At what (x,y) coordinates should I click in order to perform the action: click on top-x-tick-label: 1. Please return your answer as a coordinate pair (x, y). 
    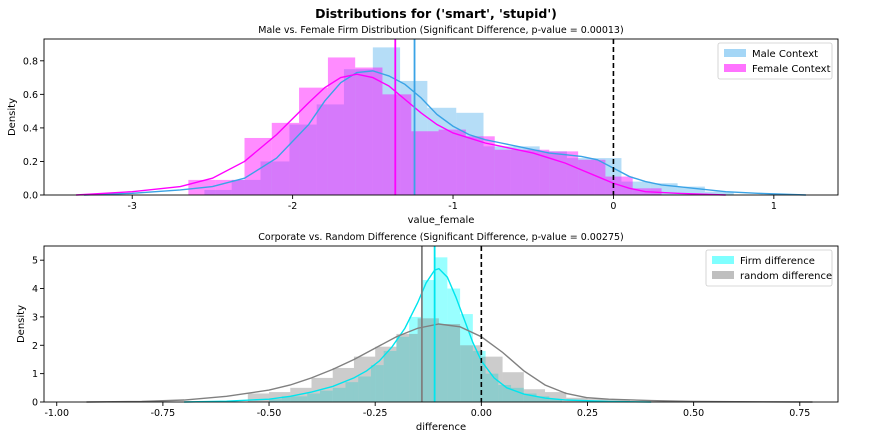
    Looking at the image, I should click on (774, 206).